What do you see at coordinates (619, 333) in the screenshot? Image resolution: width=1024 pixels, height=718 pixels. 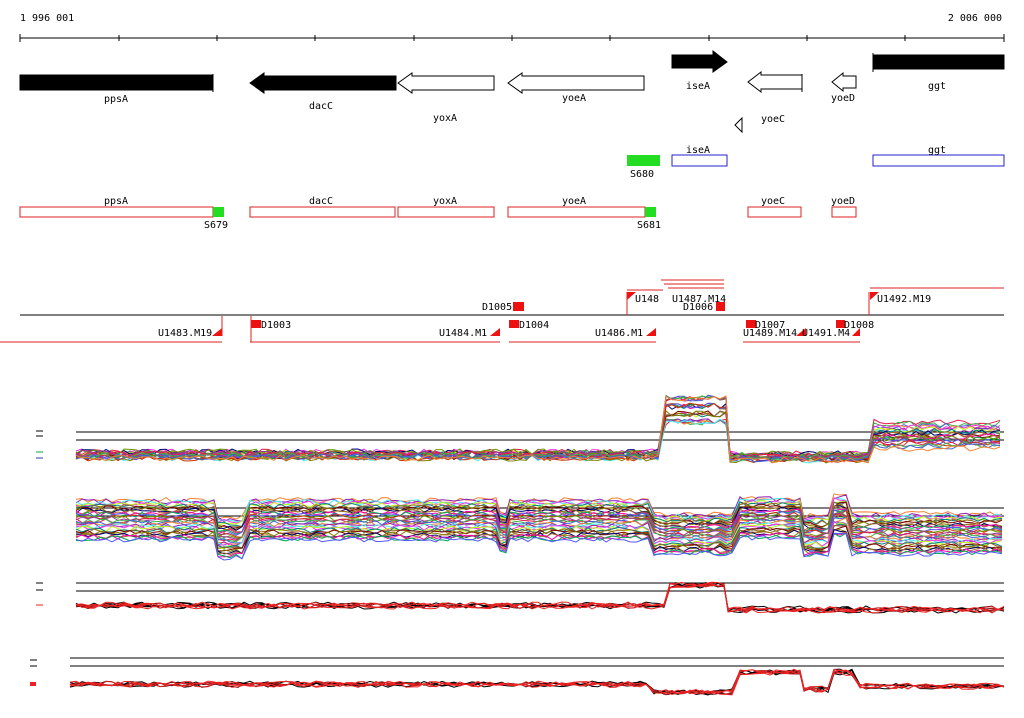 I see `segment-label: U1486.M1` at bounding box center [619, 333].